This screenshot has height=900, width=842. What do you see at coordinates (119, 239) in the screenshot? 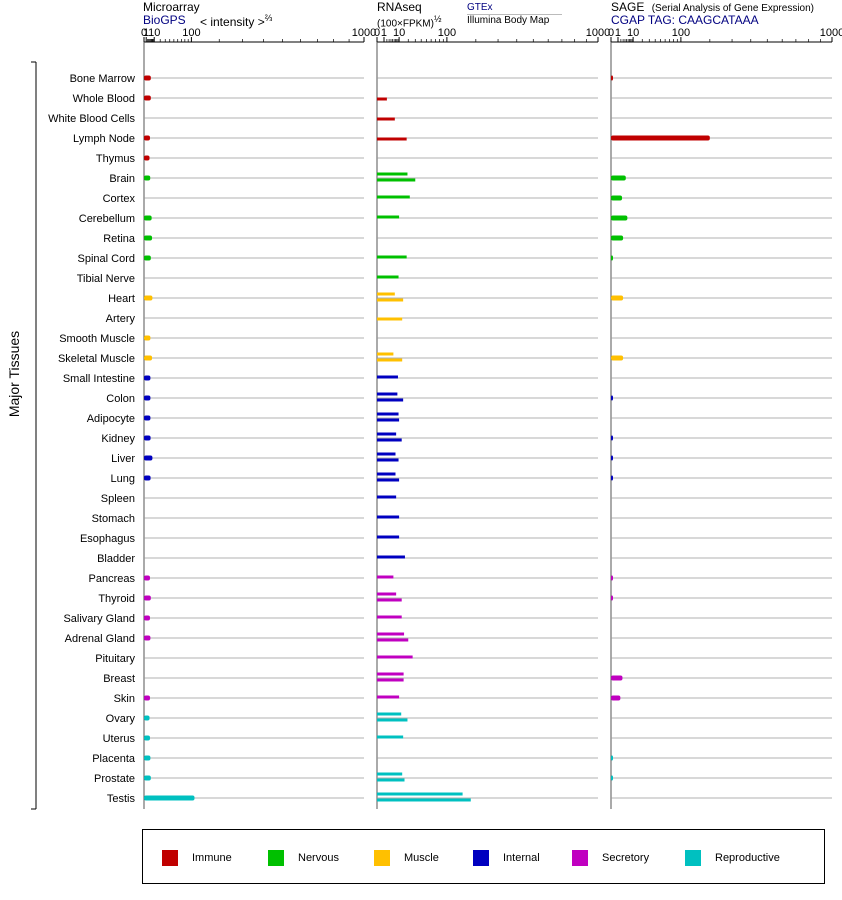
I see `tissue-label: Retina` at bounding box center [119, 239].